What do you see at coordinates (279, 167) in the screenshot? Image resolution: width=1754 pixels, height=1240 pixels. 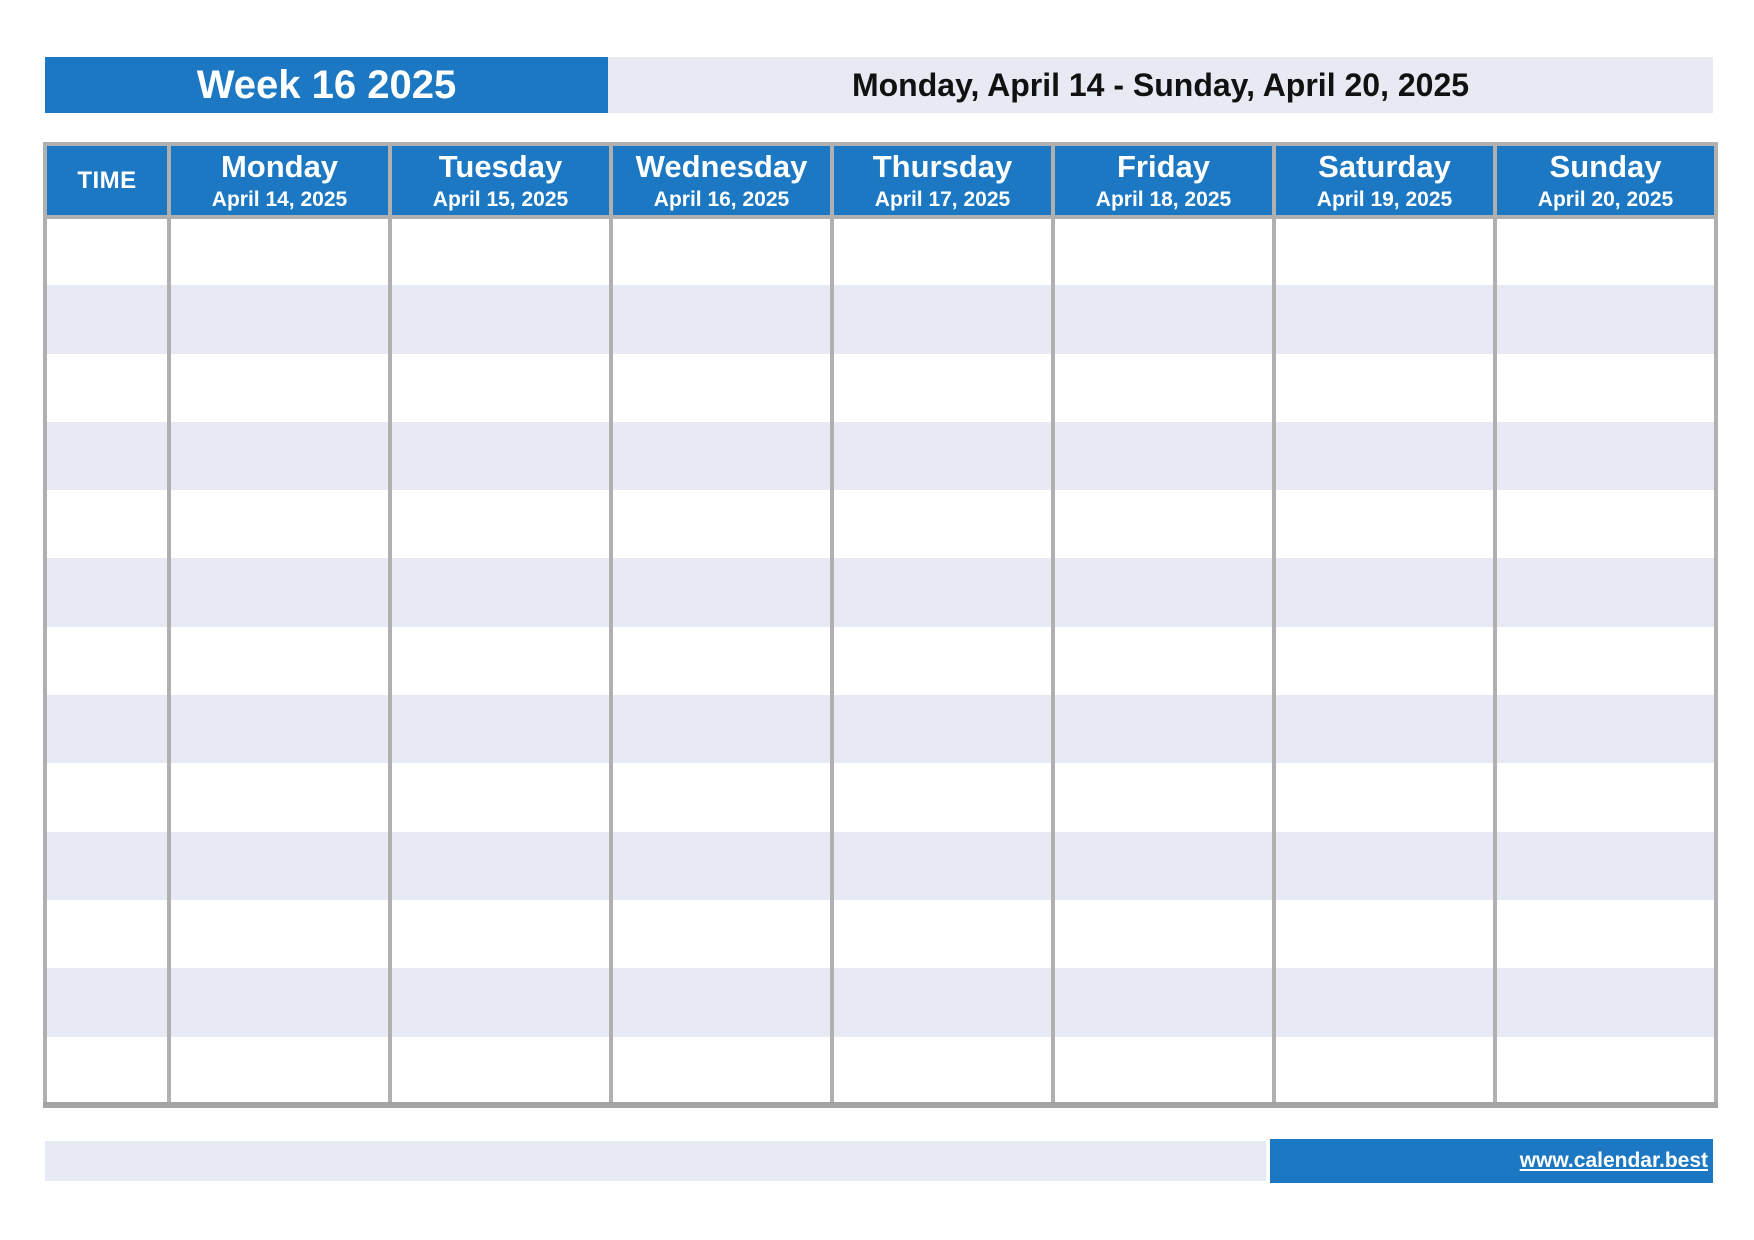 I see `day-name: Monday` at bounding box center [279, 167].